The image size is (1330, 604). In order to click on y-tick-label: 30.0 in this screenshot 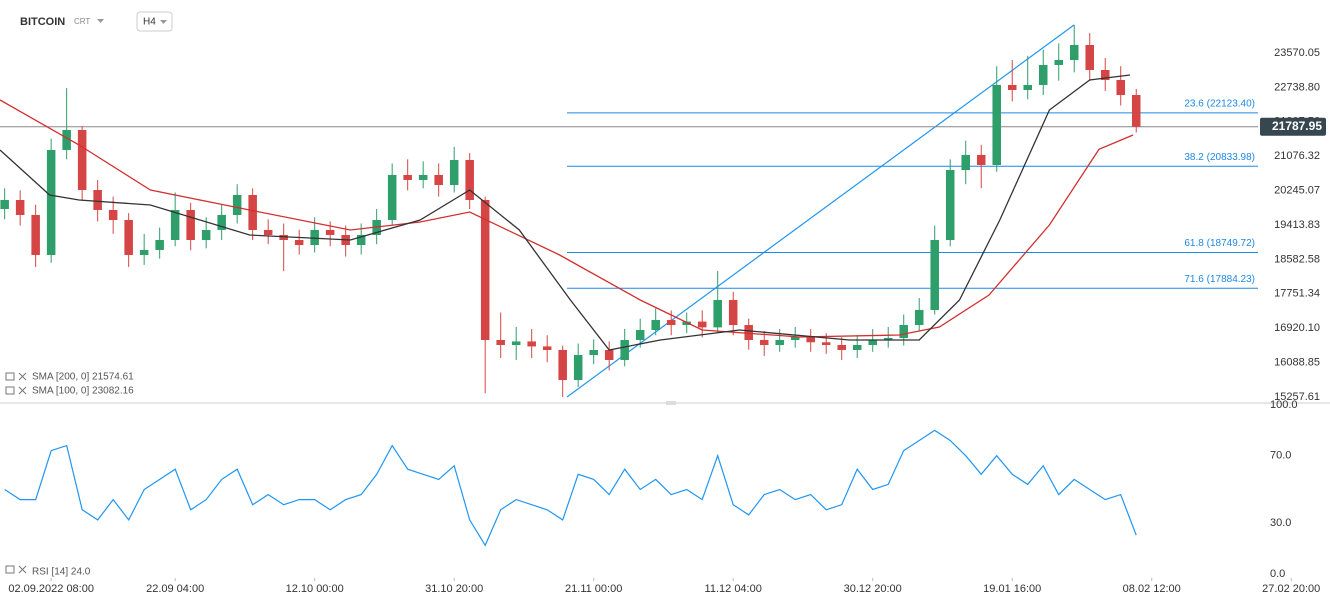, I will do `click(1280, 523)`.